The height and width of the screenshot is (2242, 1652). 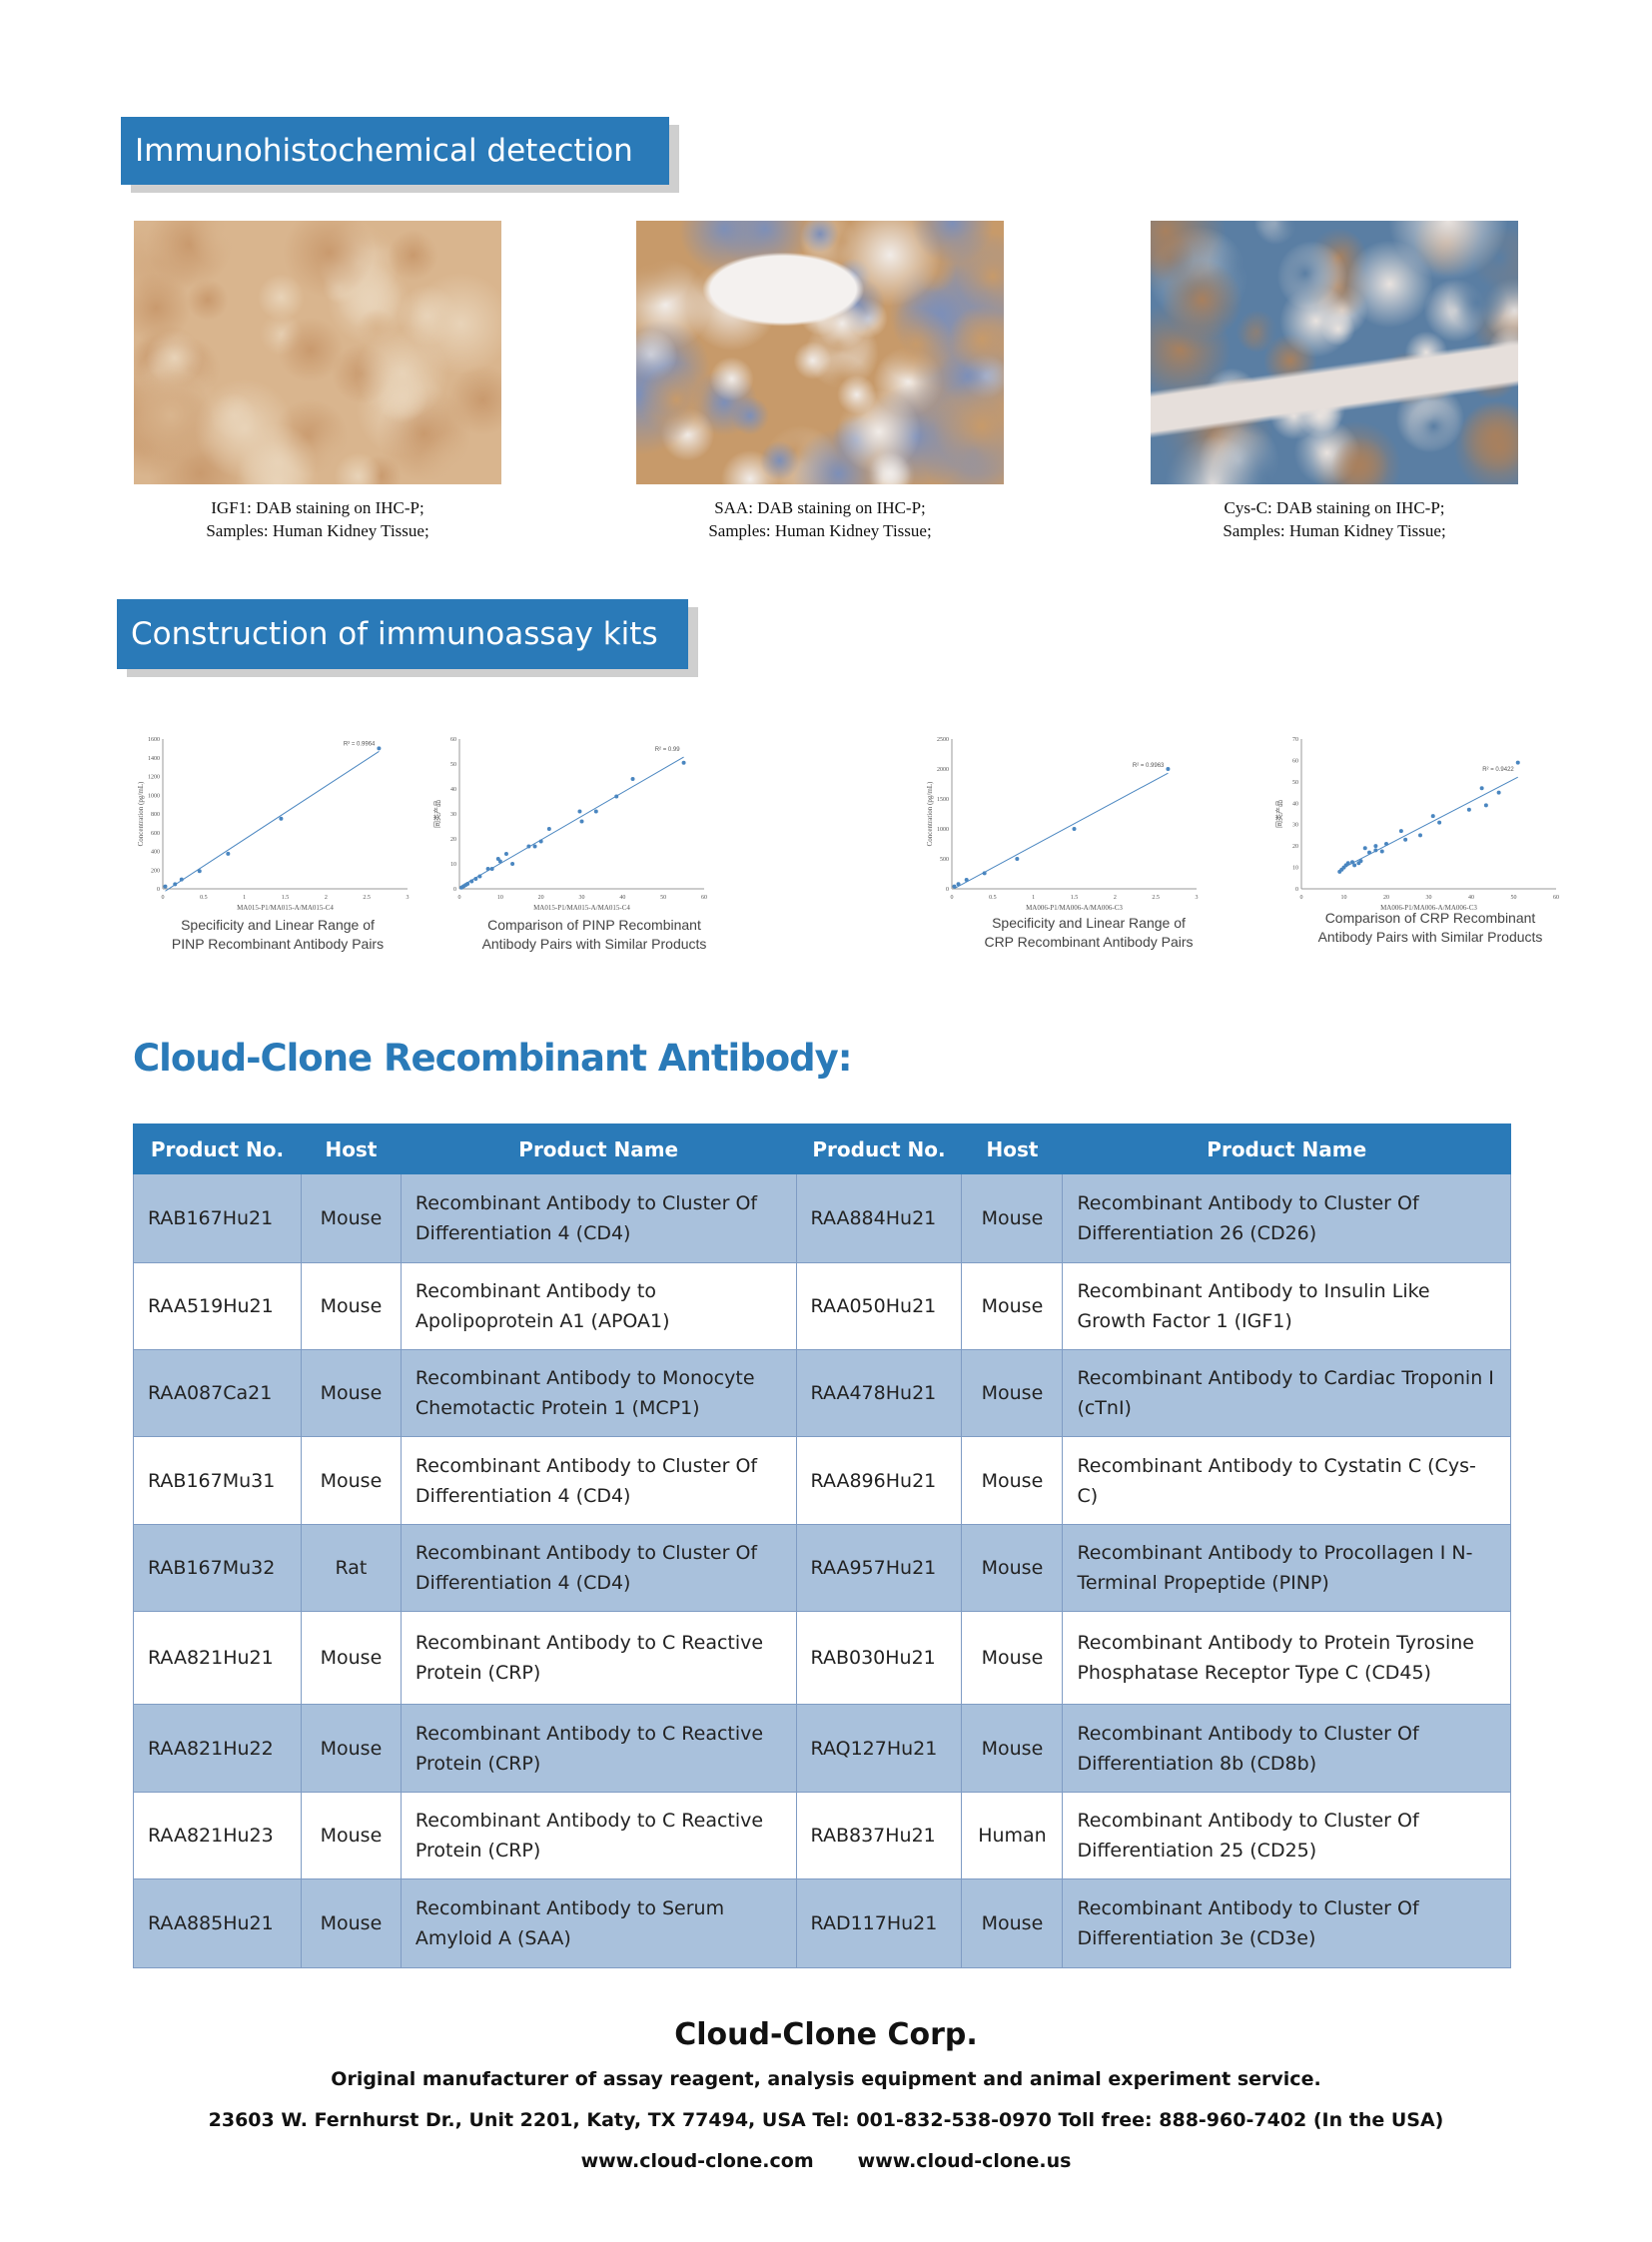 I want to click on y-tick-label: 60, so click(x=453, y=740).